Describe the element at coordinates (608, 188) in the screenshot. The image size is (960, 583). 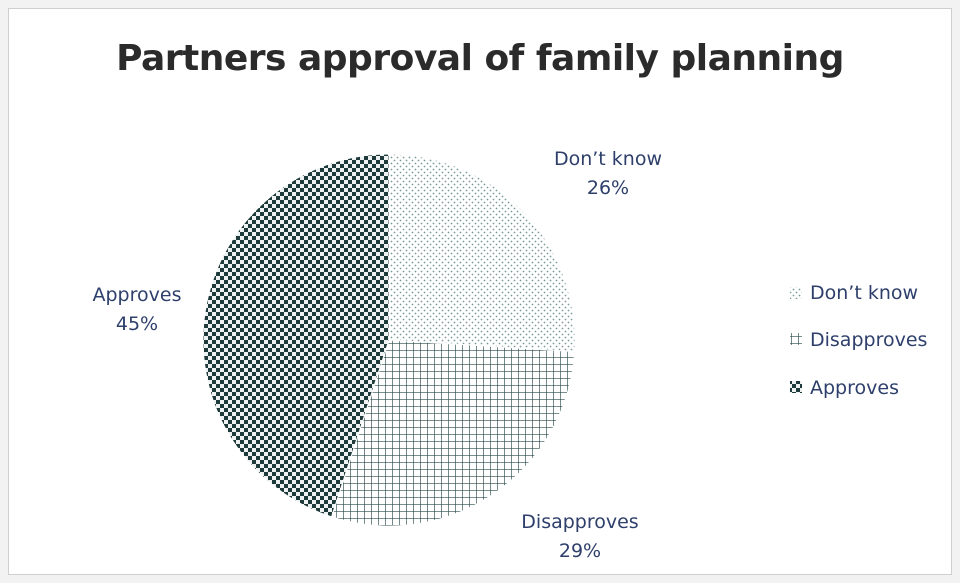
I see `svg-text: 26%` at that location.